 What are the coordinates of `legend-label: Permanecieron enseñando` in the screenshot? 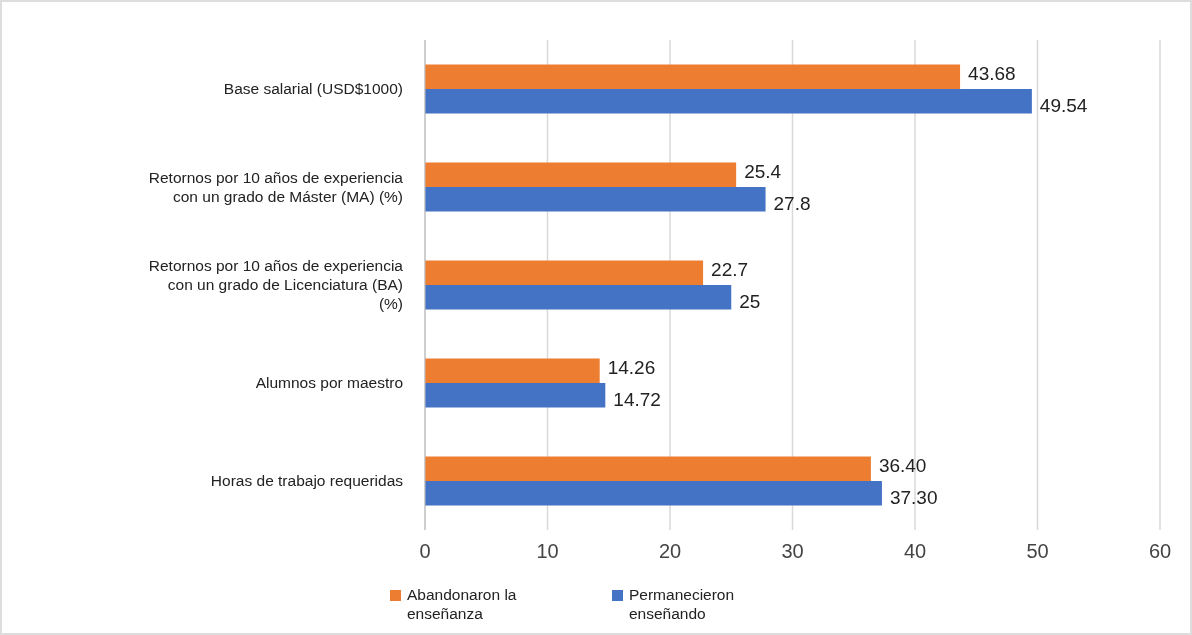 It's located at (682, 604).